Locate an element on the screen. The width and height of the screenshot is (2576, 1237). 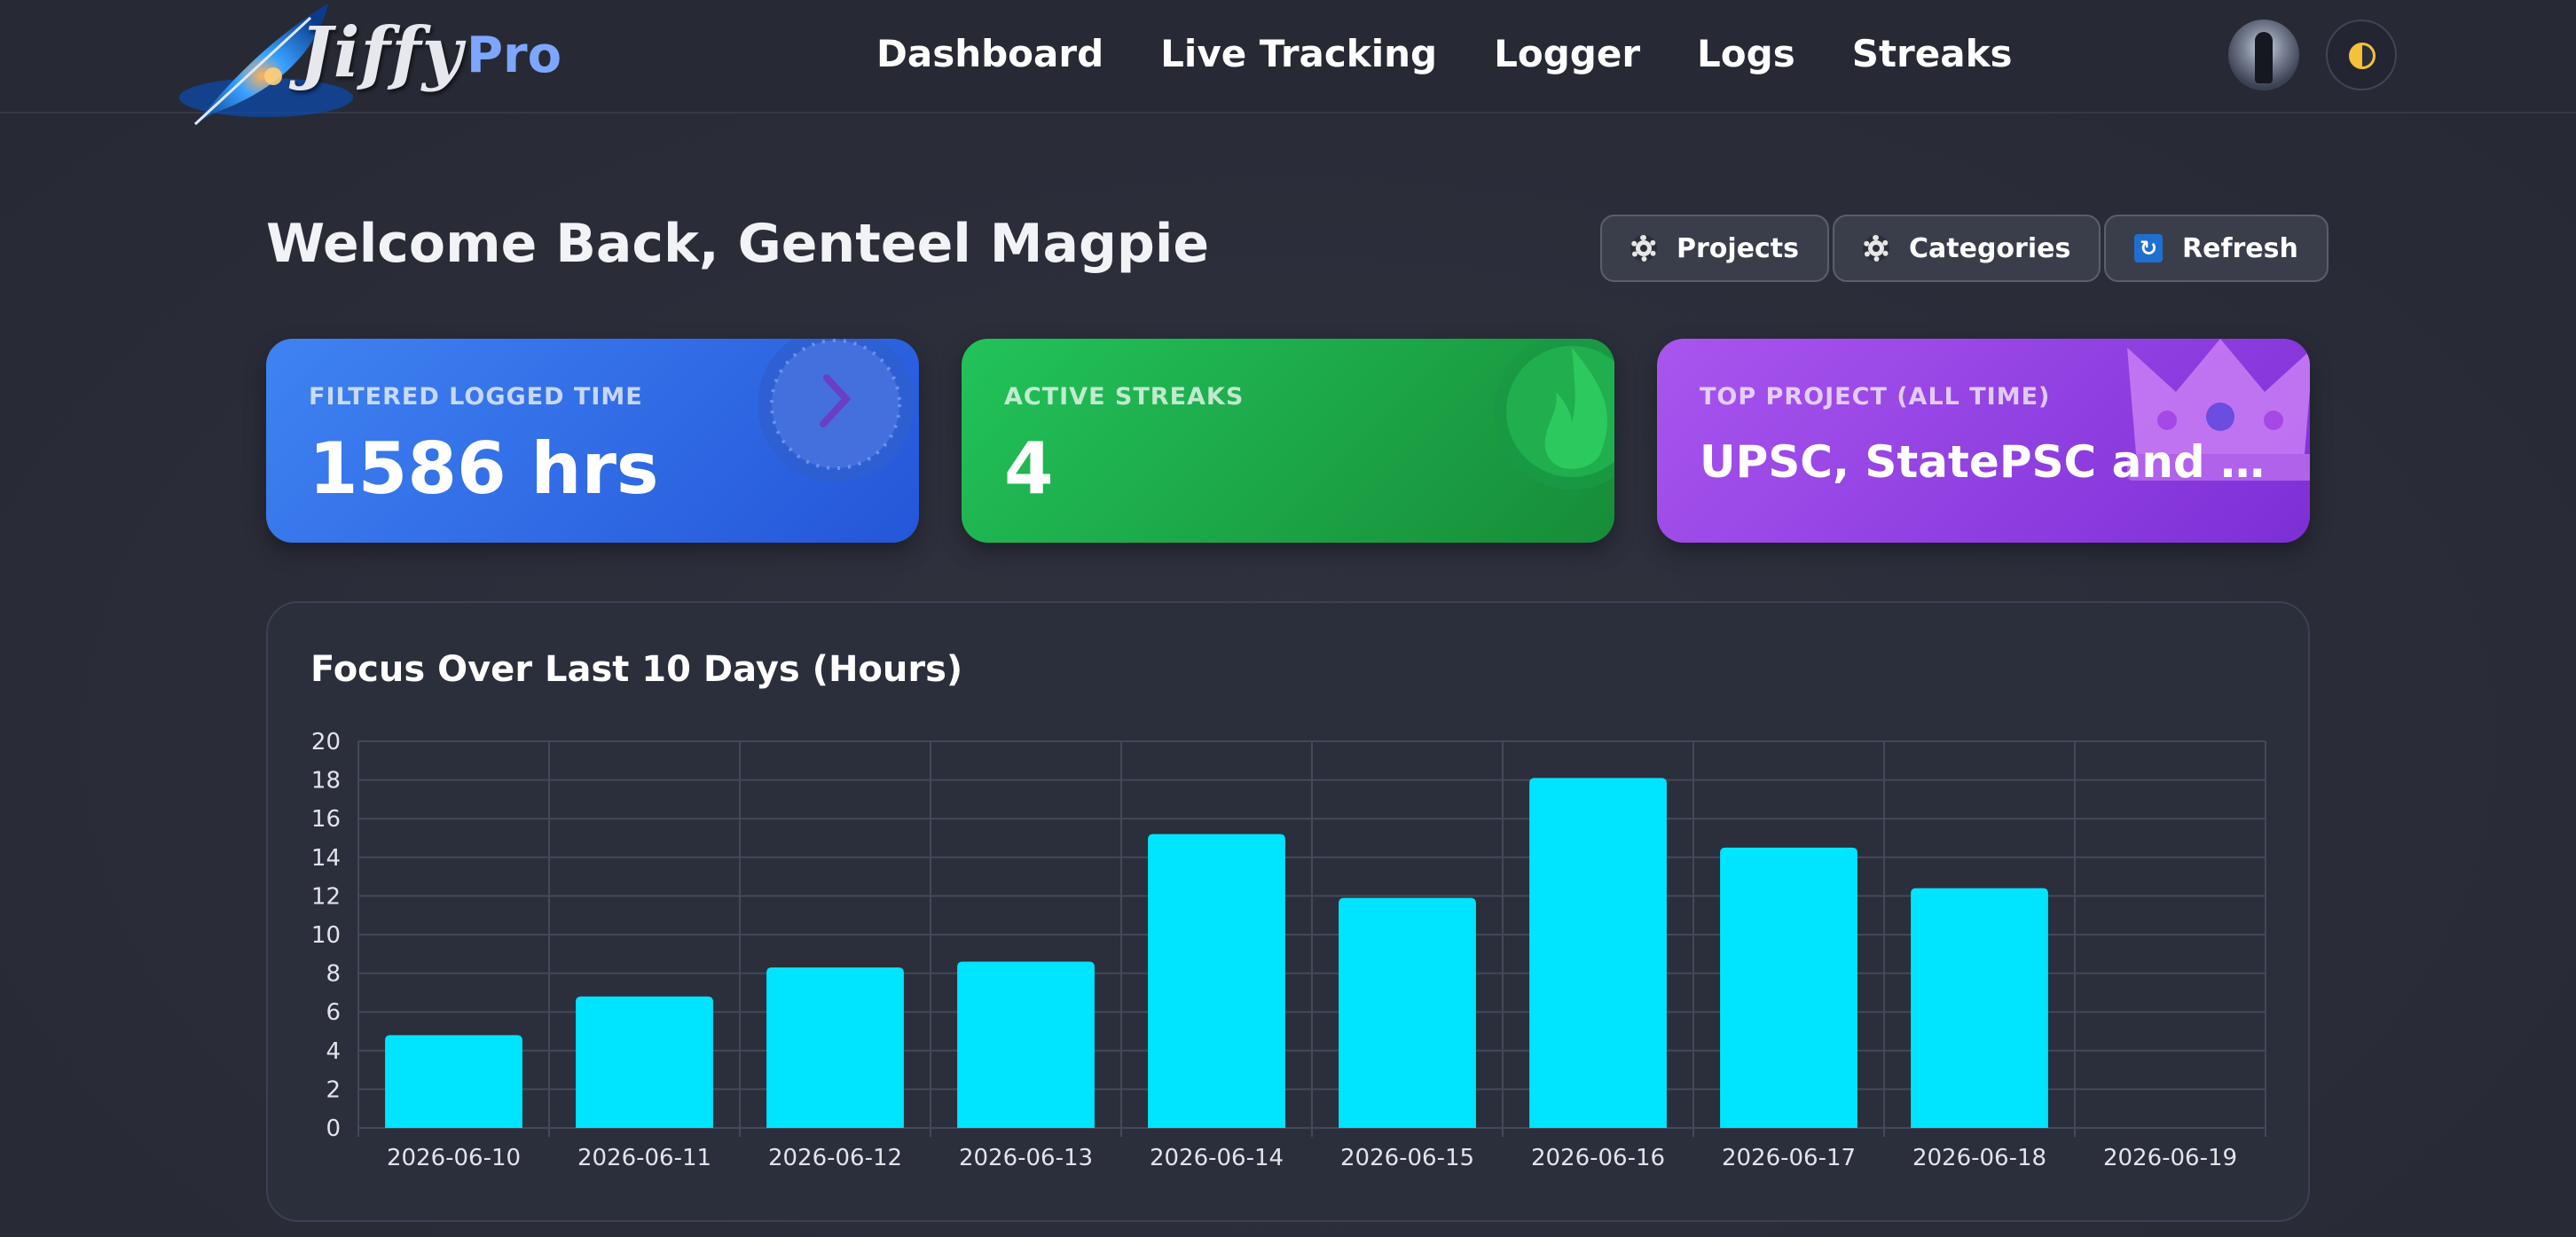
y-tick-label: 10 is located at coordinates (326, 936).